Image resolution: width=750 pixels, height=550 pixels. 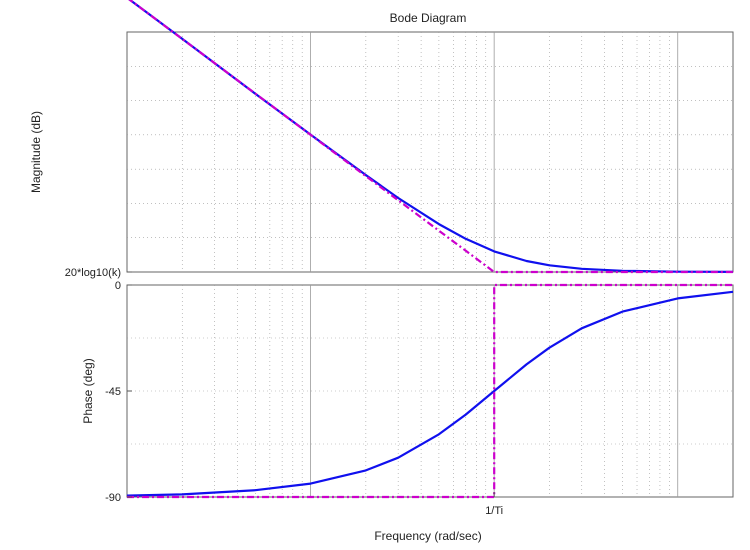 What do you see at coordinates (36, 152) in the screenshot?
I see `magnitude-y-axis-label: Magnitude (dB)` at bounding box center [36, 152].